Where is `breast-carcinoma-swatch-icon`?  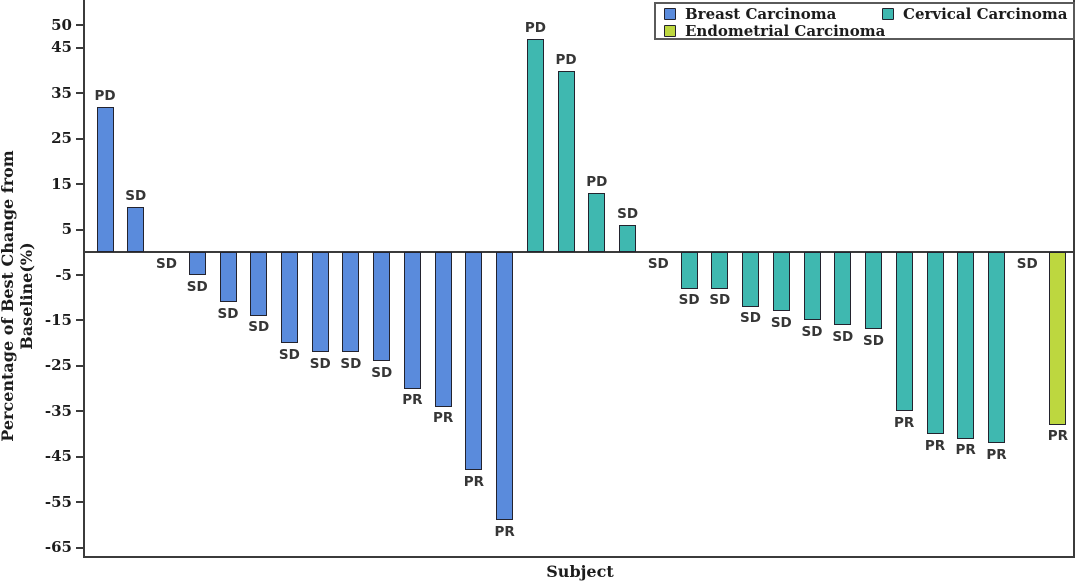 breast-carcinoma-swatch-icon is located at coordinates (670, 14).